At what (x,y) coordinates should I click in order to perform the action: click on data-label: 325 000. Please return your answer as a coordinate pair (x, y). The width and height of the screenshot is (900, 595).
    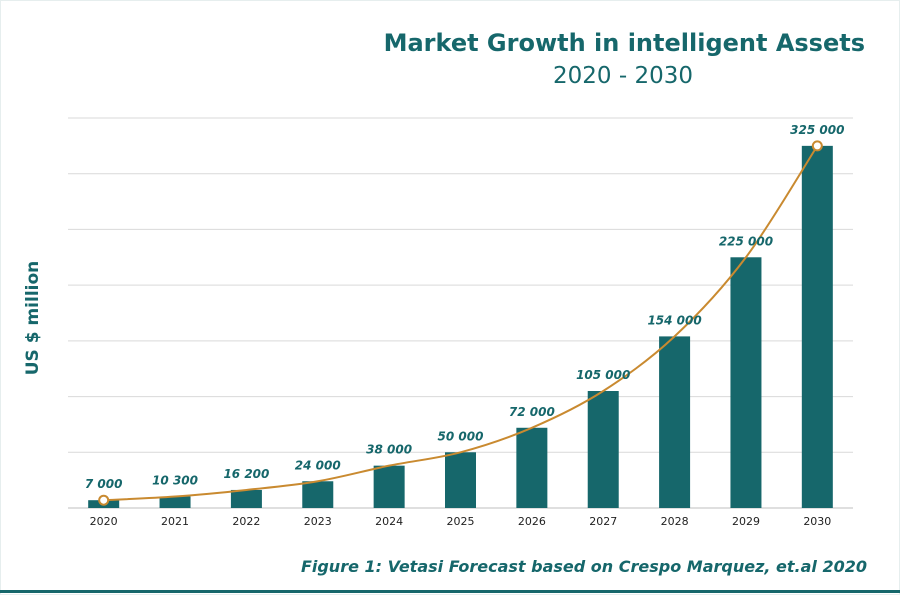
    Looking at the image, I should click on (817, 130).